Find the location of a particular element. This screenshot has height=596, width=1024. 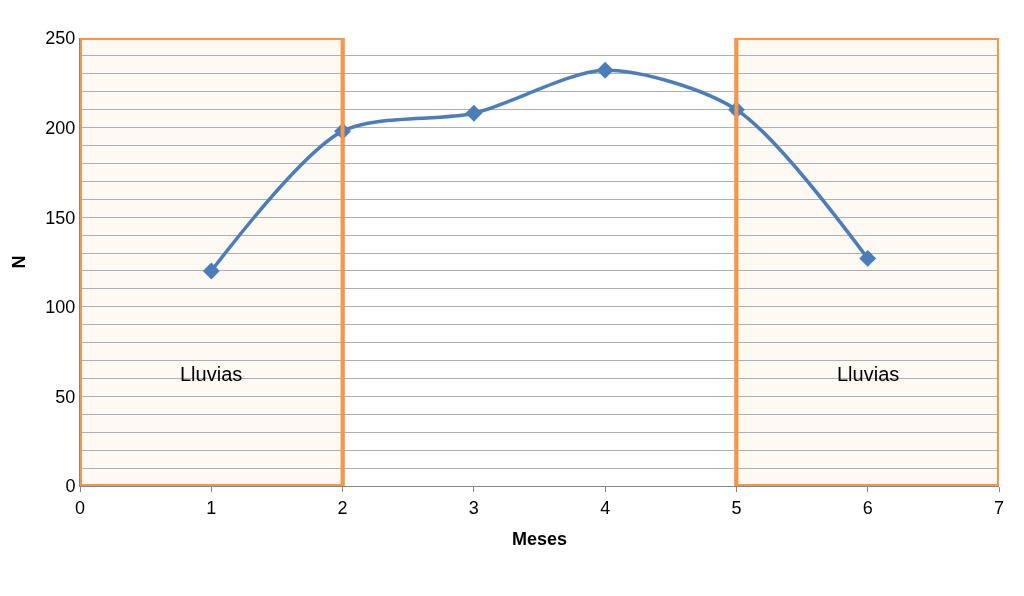

y-tick-label: 200 is located at coordinates (60, 127).